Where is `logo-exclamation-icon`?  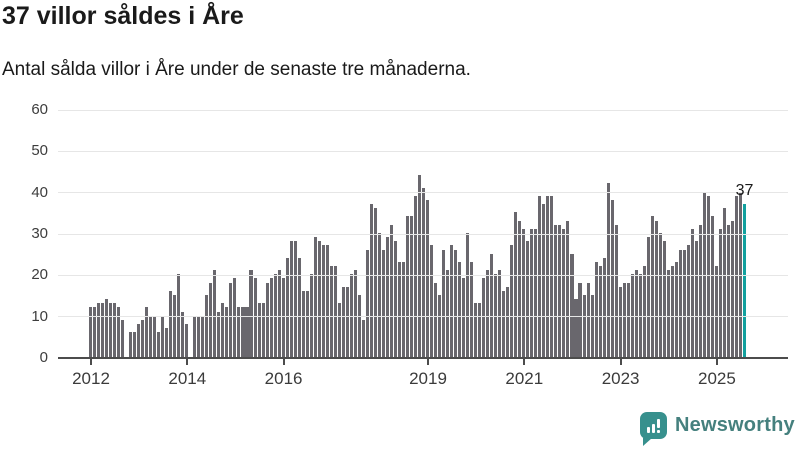
logo-exclamation-icon is located at coordinates (658, 426).